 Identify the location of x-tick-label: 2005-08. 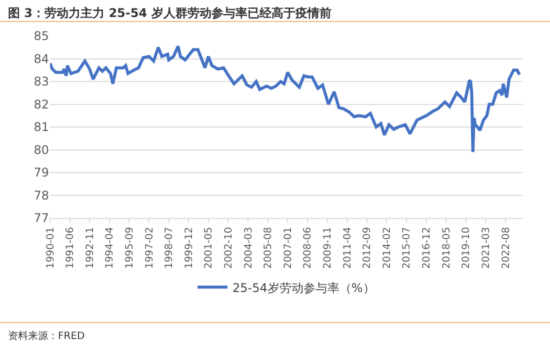
(268, 248).